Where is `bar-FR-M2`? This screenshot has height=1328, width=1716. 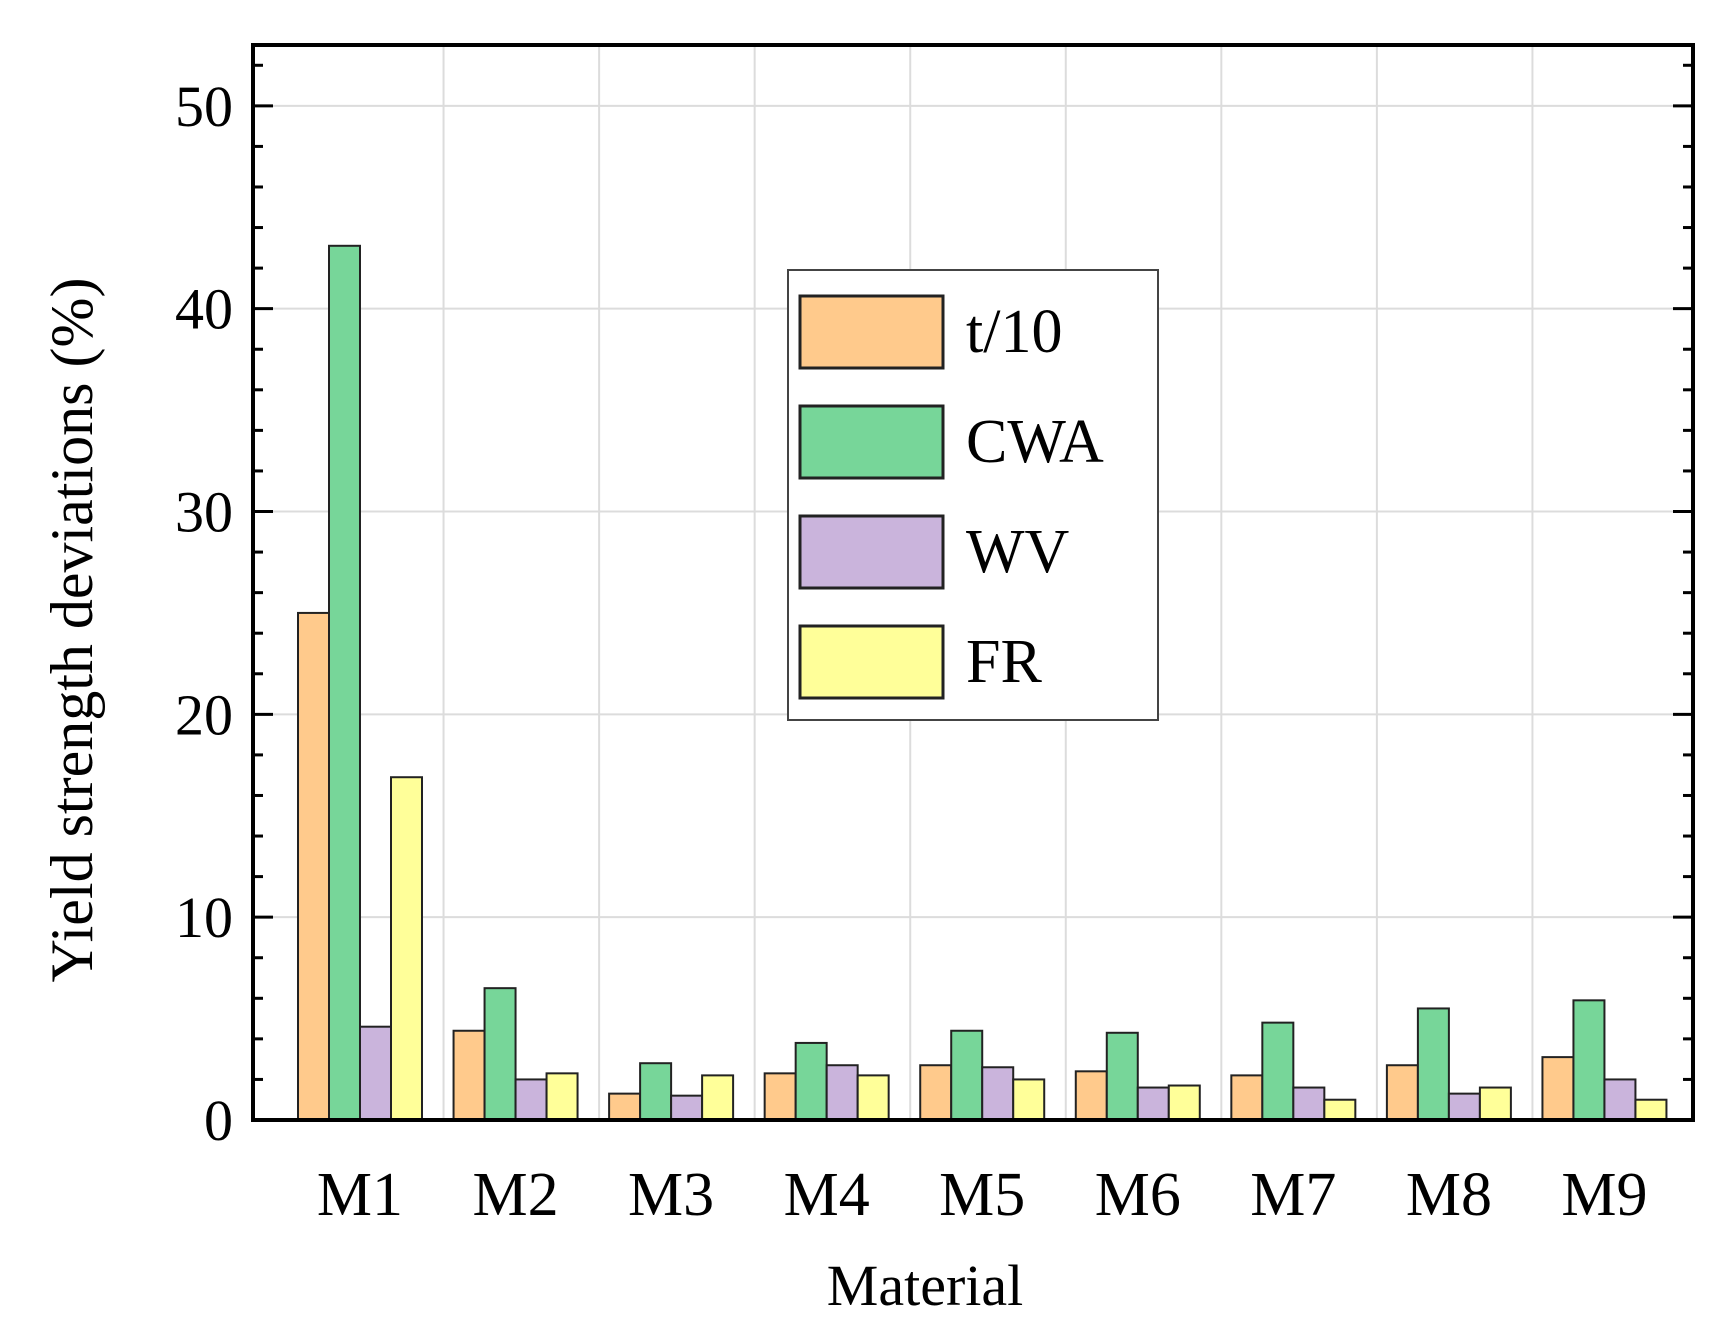
bar-FR-M2 is located at coordinates (562, 1096).